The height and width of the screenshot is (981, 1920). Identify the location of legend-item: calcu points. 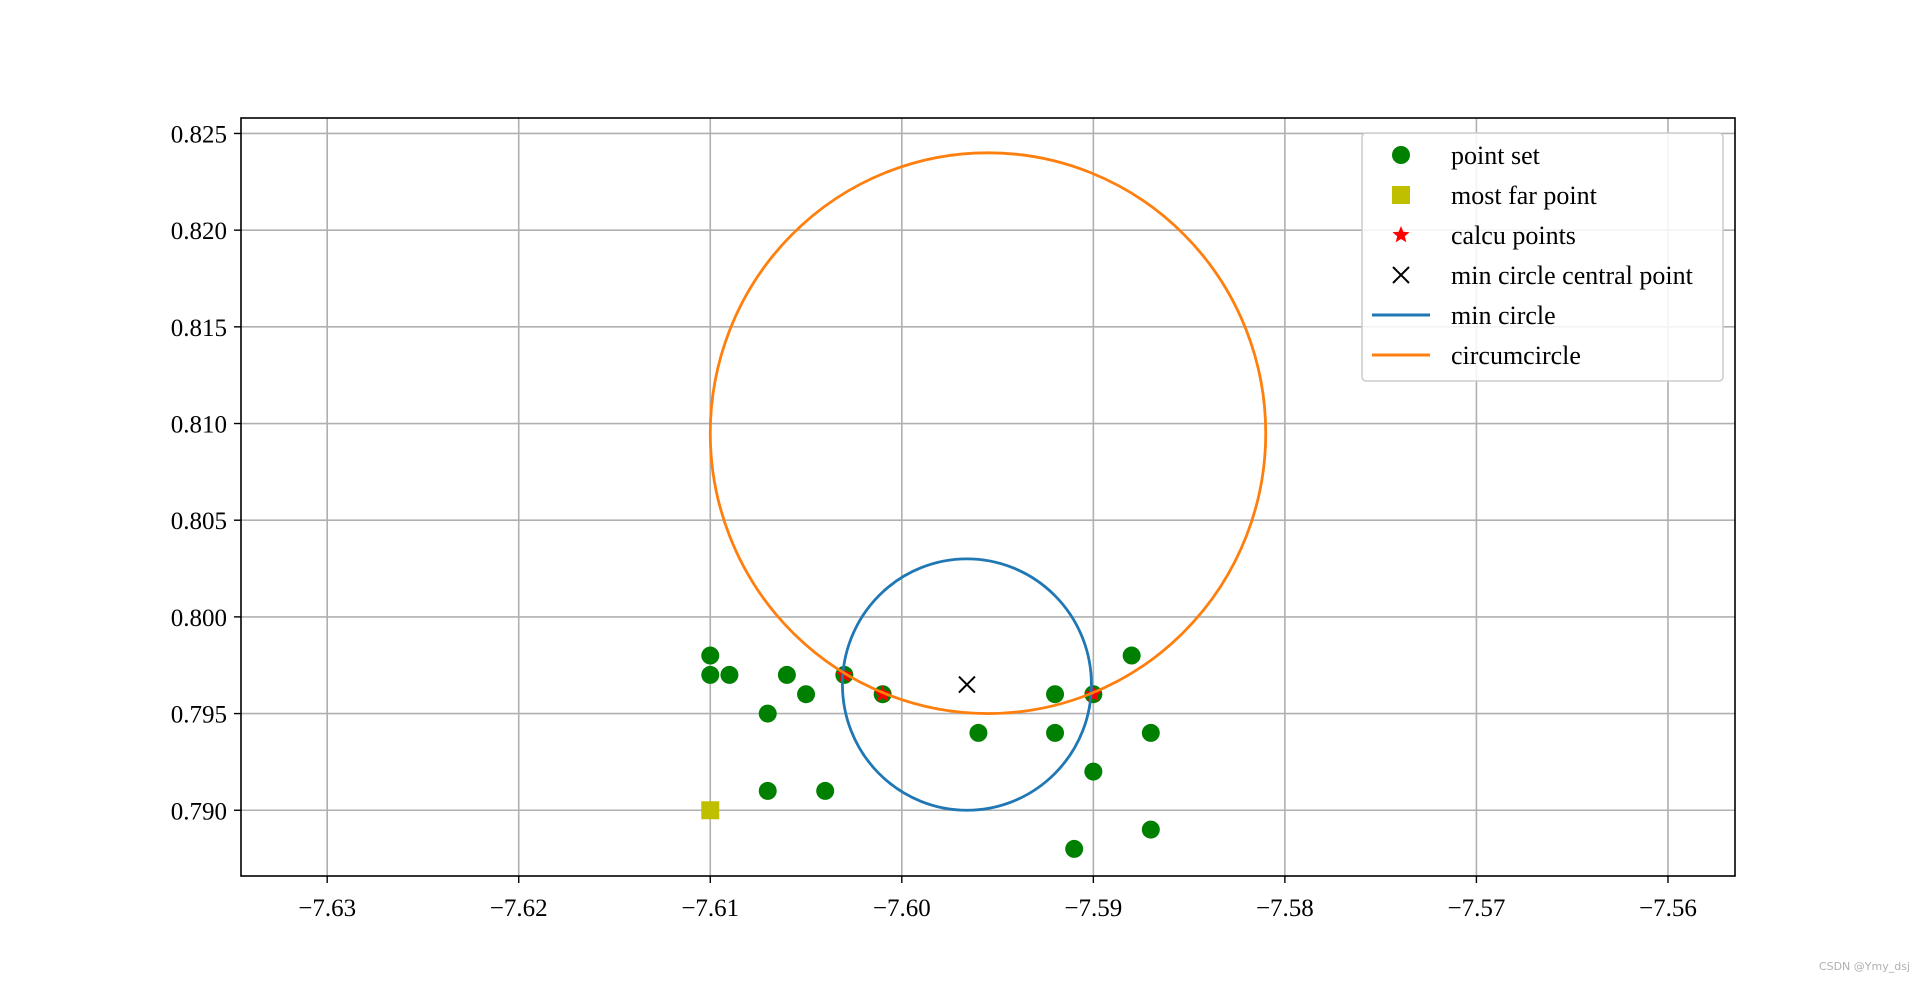
(1484, 235).